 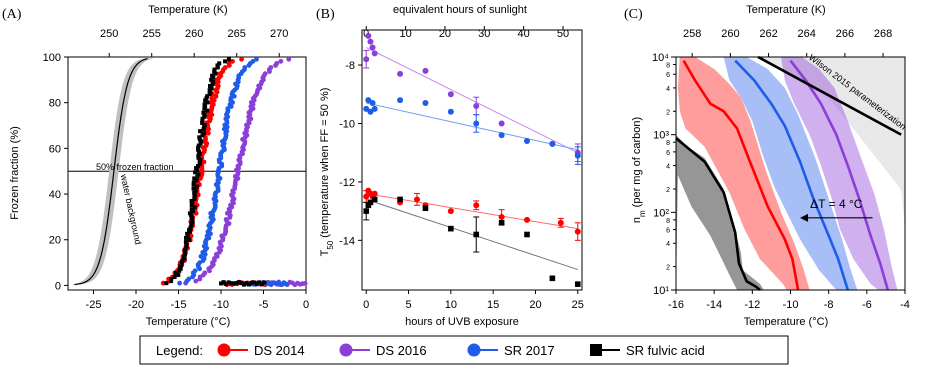 I want to click on panel-a-top-tick-label: 260, so click(x=194, y=34).